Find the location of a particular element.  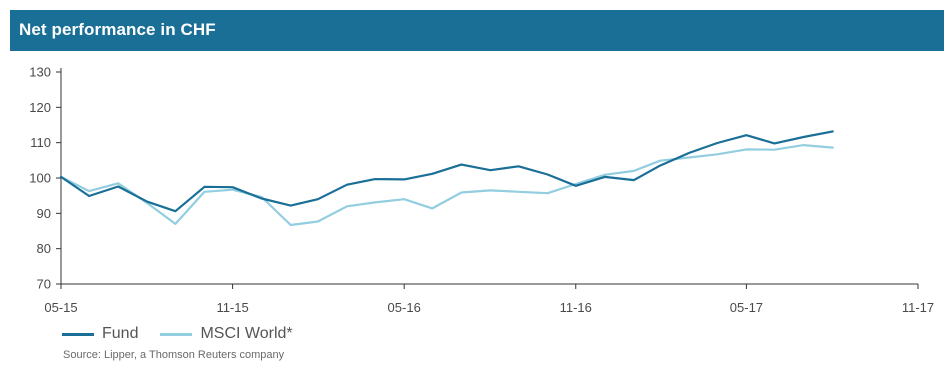

y-tick-label: 90 is located at coordinates (44, 213).